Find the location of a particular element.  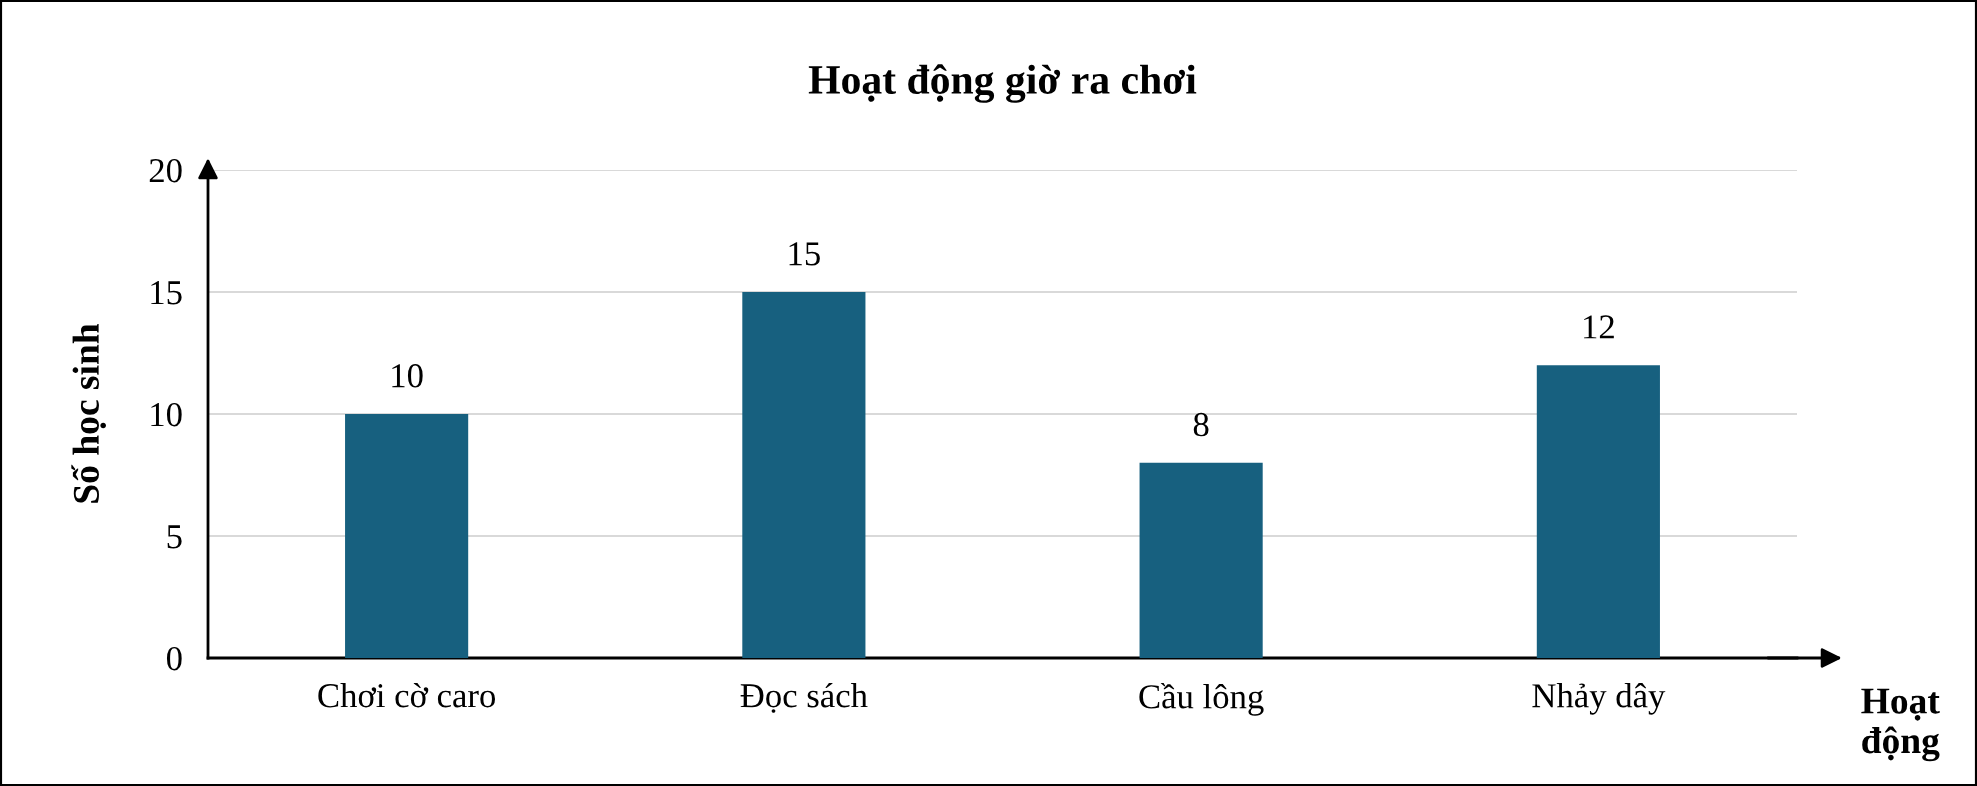

y-tick-label: 20 is located at coordinates (165, 170).